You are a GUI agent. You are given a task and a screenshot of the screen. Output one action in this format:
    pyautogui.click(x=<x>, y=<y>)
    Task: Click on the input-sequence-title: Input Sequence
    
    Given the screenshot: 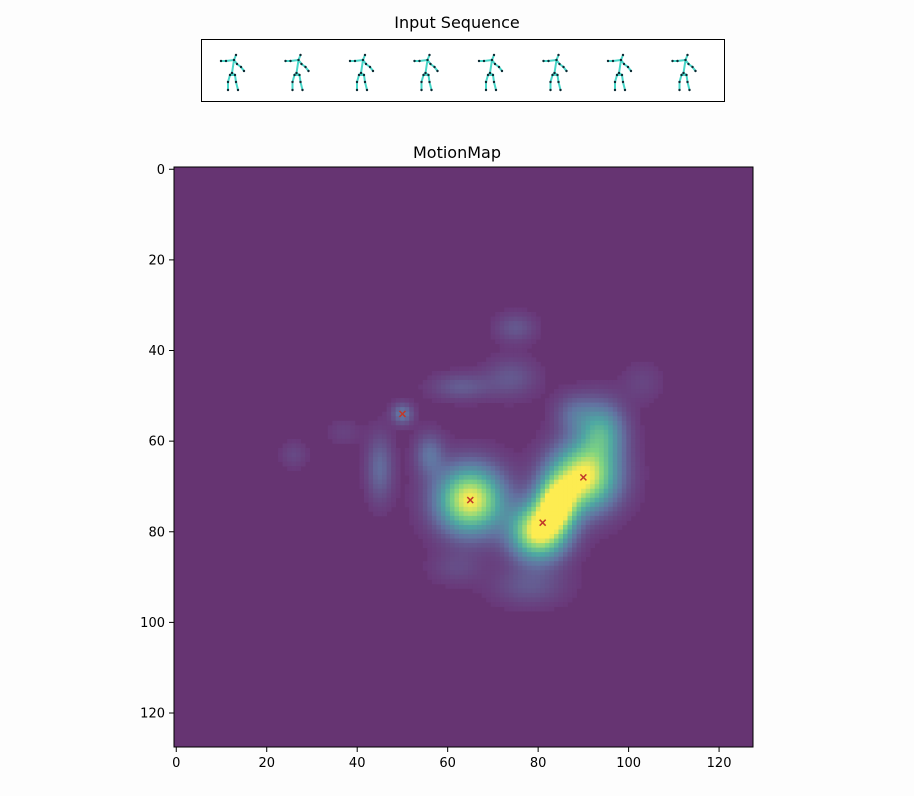 What is the action you would take?
    pyautogui.click(x=457, y=22)
    